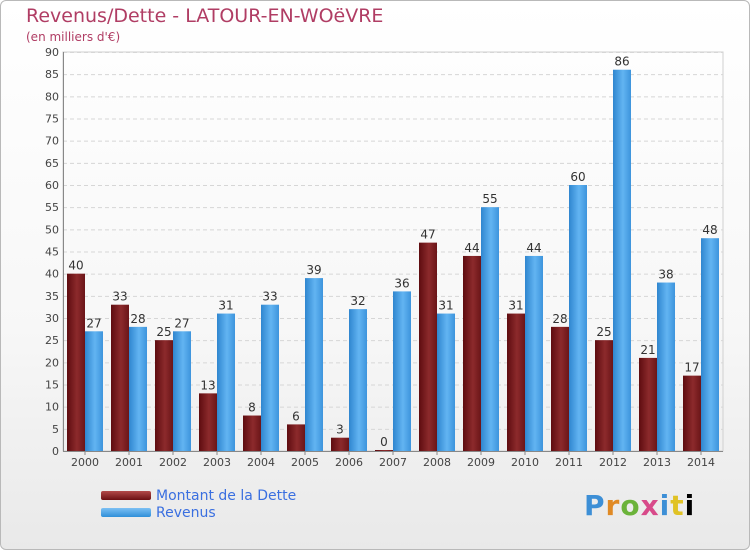  I want to click on y-tick-label: 10, so click(52, 407).